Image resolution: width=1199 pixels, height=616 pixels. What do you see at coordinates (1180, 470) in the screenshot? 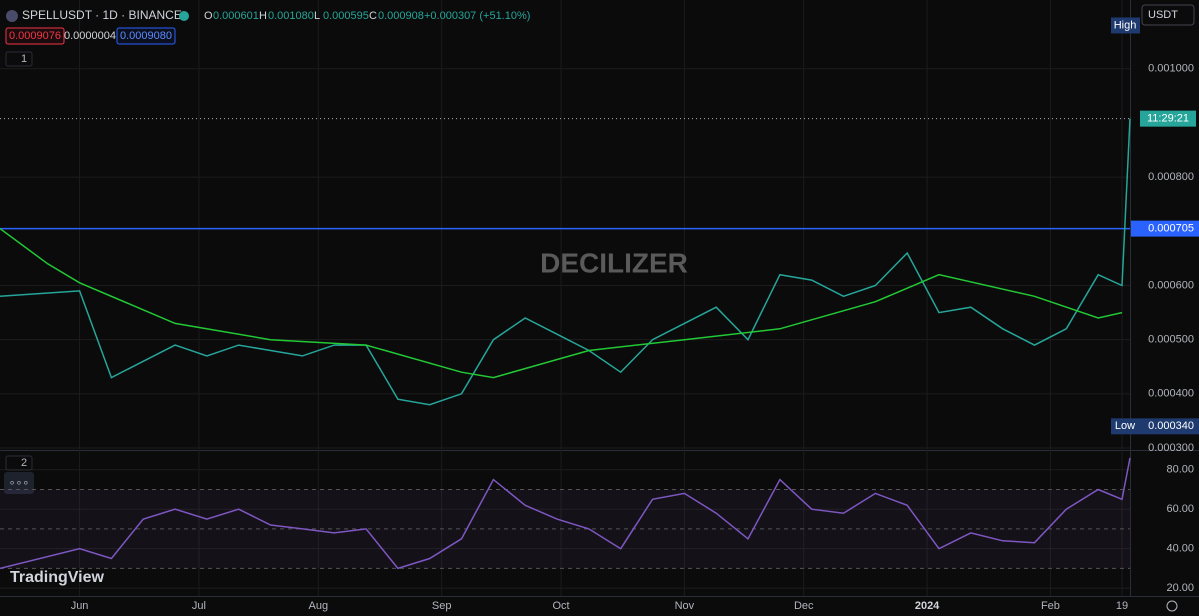
I see `y-tick-label: 80.00` at bounding box center [1180, 470].